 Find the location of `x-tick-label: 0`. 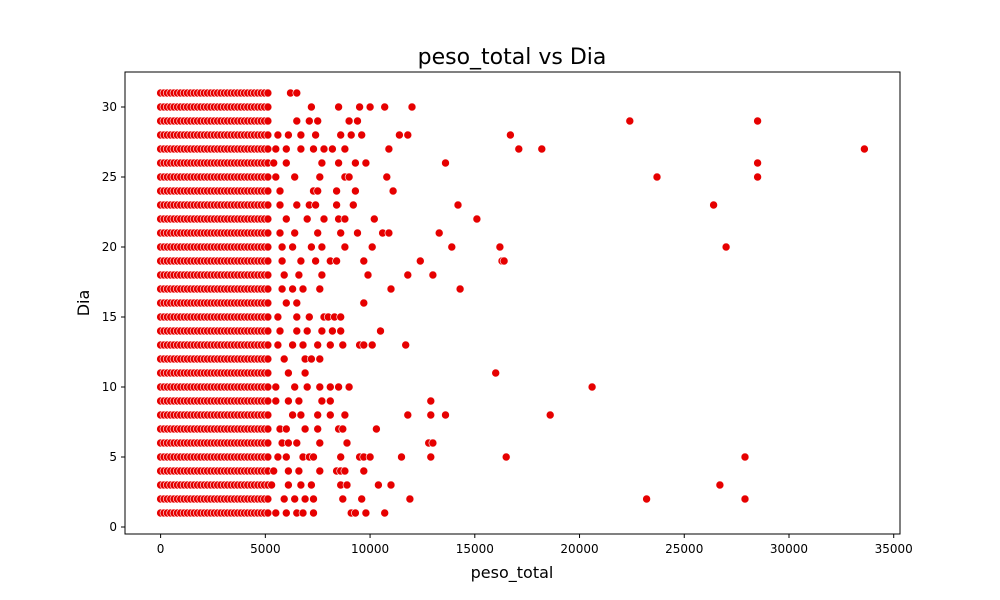

x-tick-label: 0 is located at coordinates (161, 549).